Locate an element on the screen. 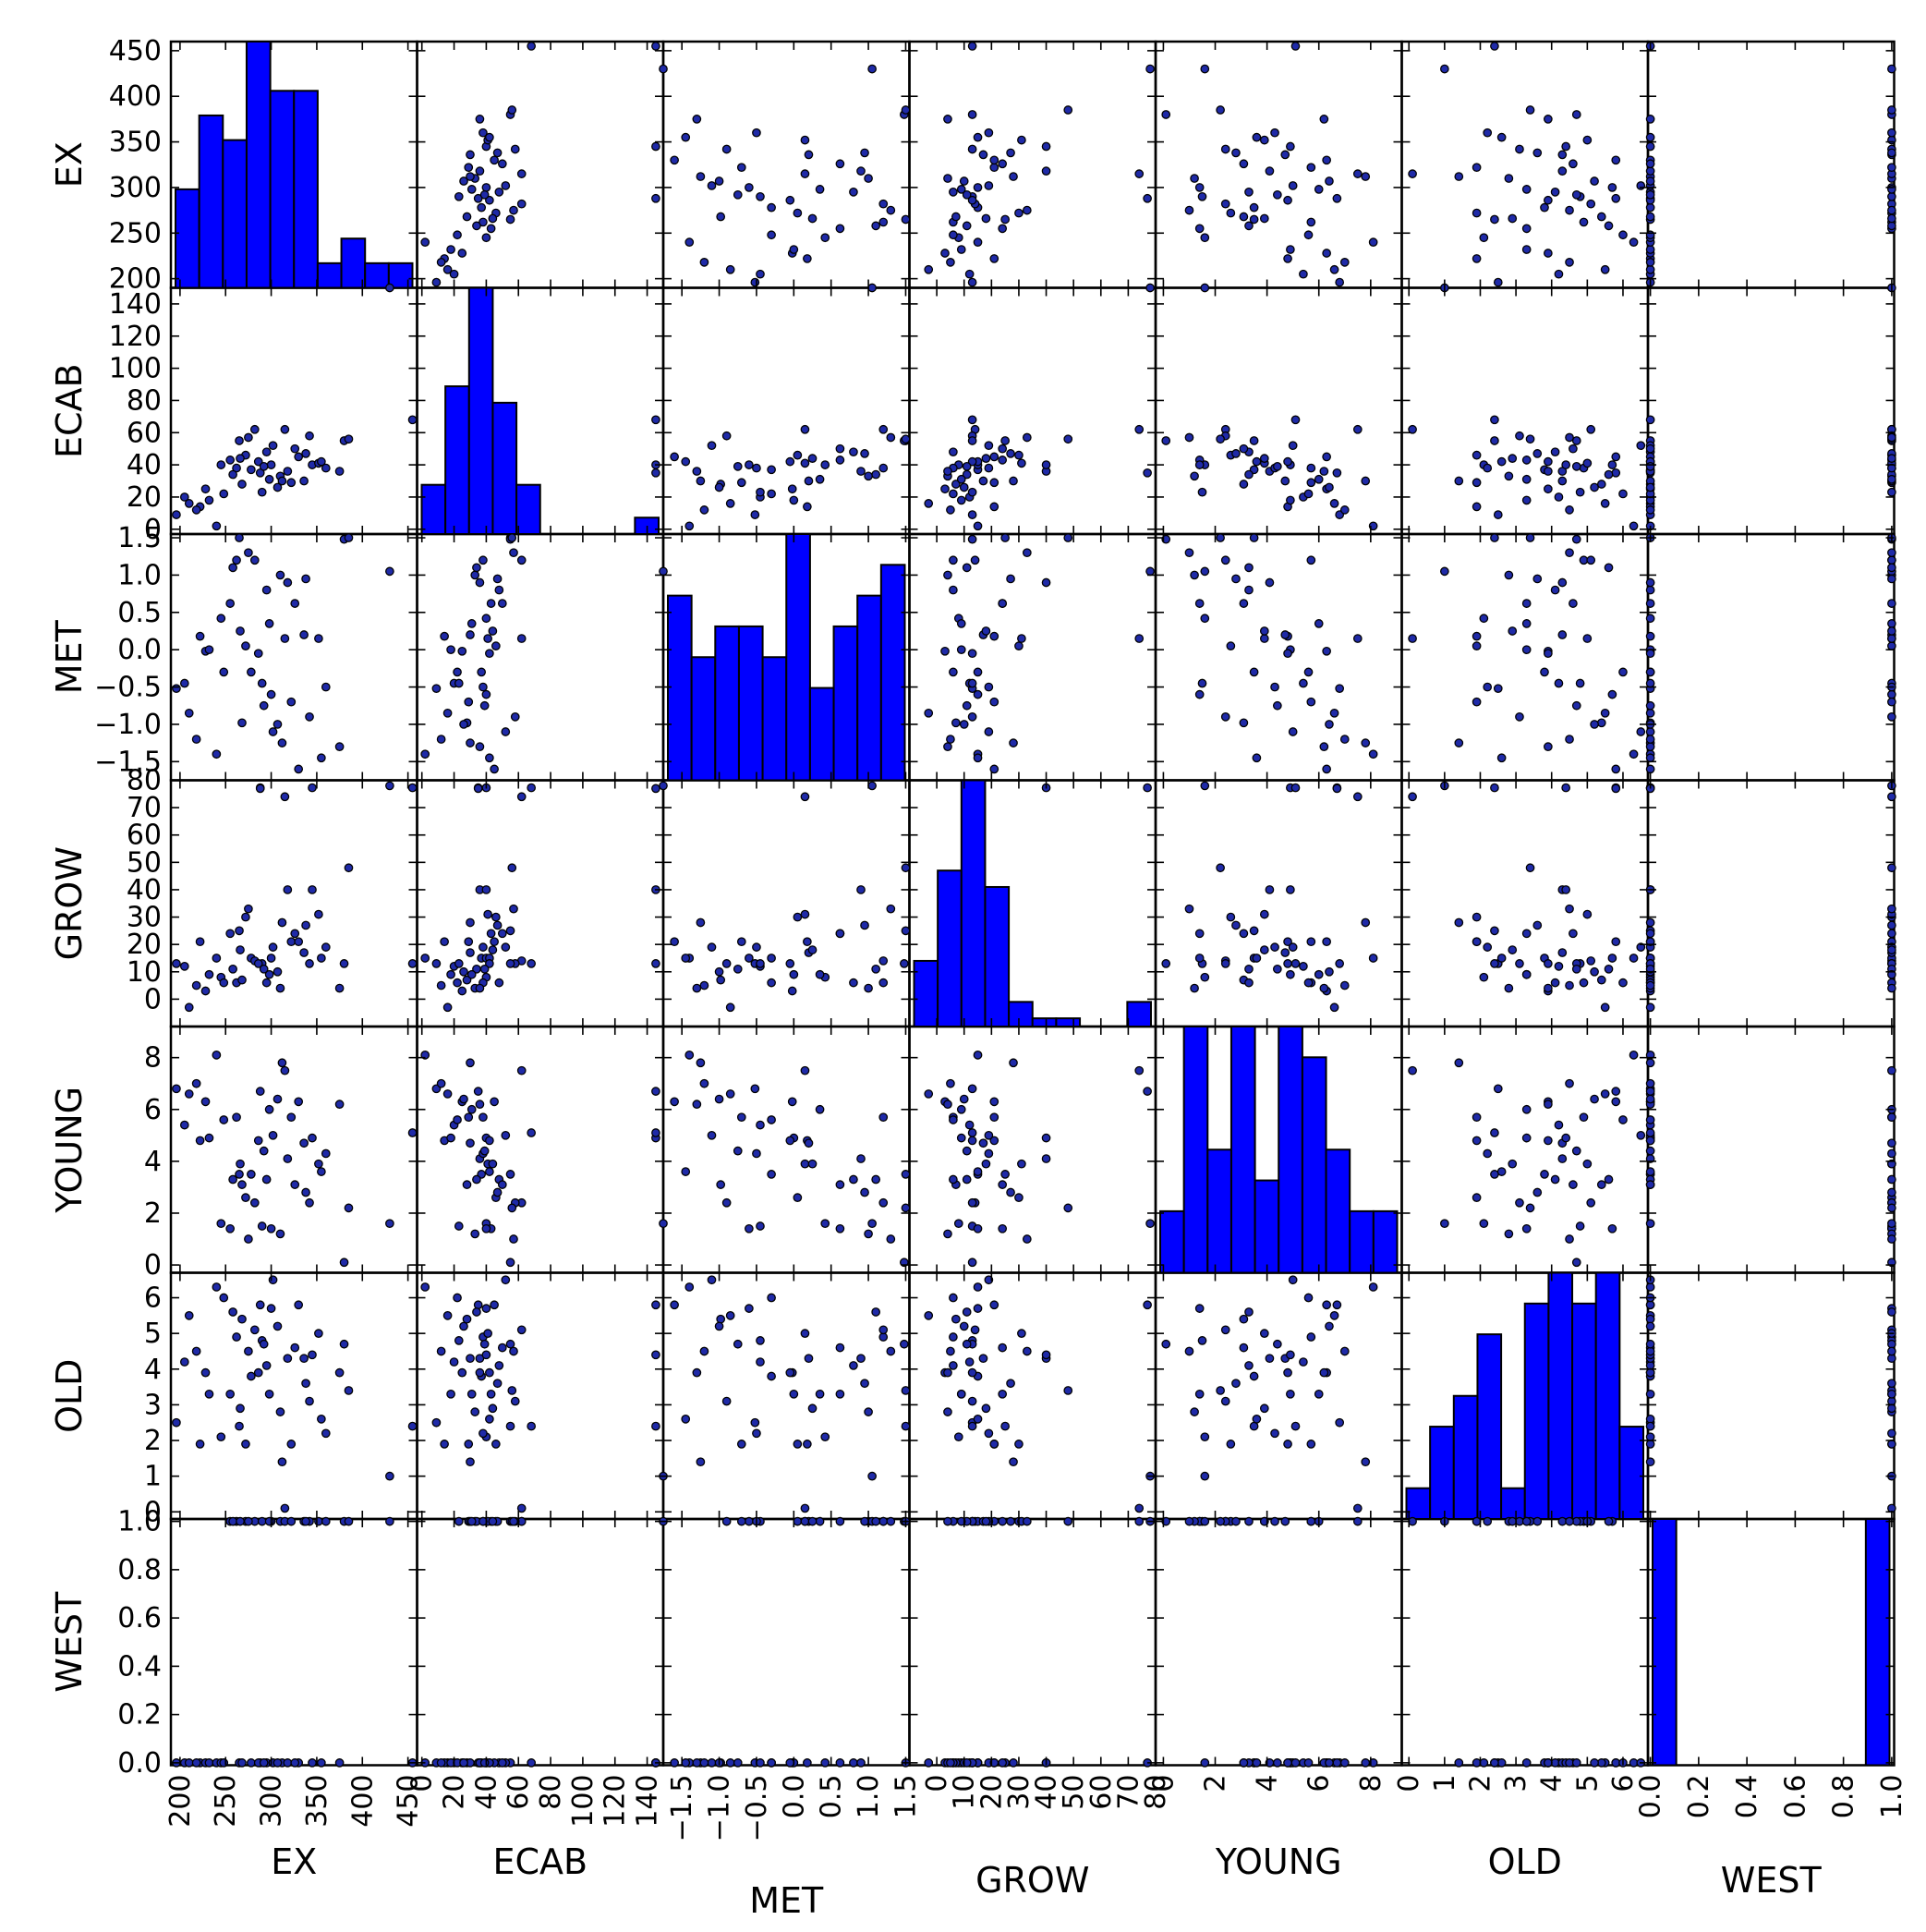 This screenshot has height=1932, width=1926. y-tick-label-ecab: 80 is located at coordinates (144, 400).